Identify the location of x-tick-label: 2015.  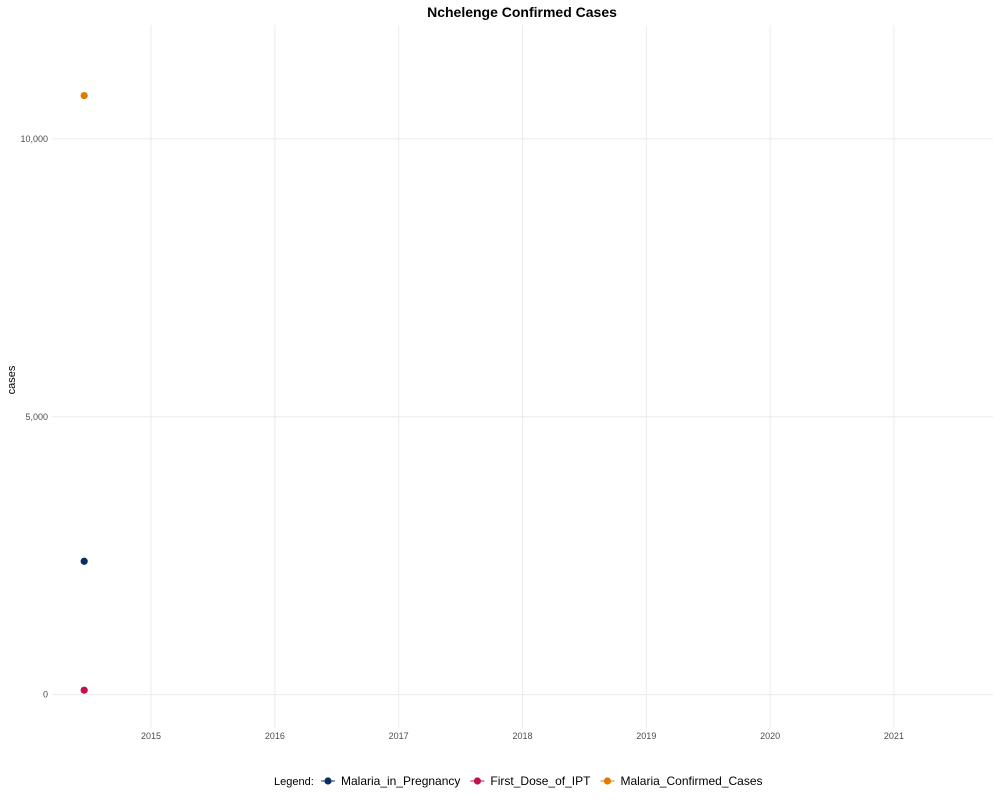
(151, 736).